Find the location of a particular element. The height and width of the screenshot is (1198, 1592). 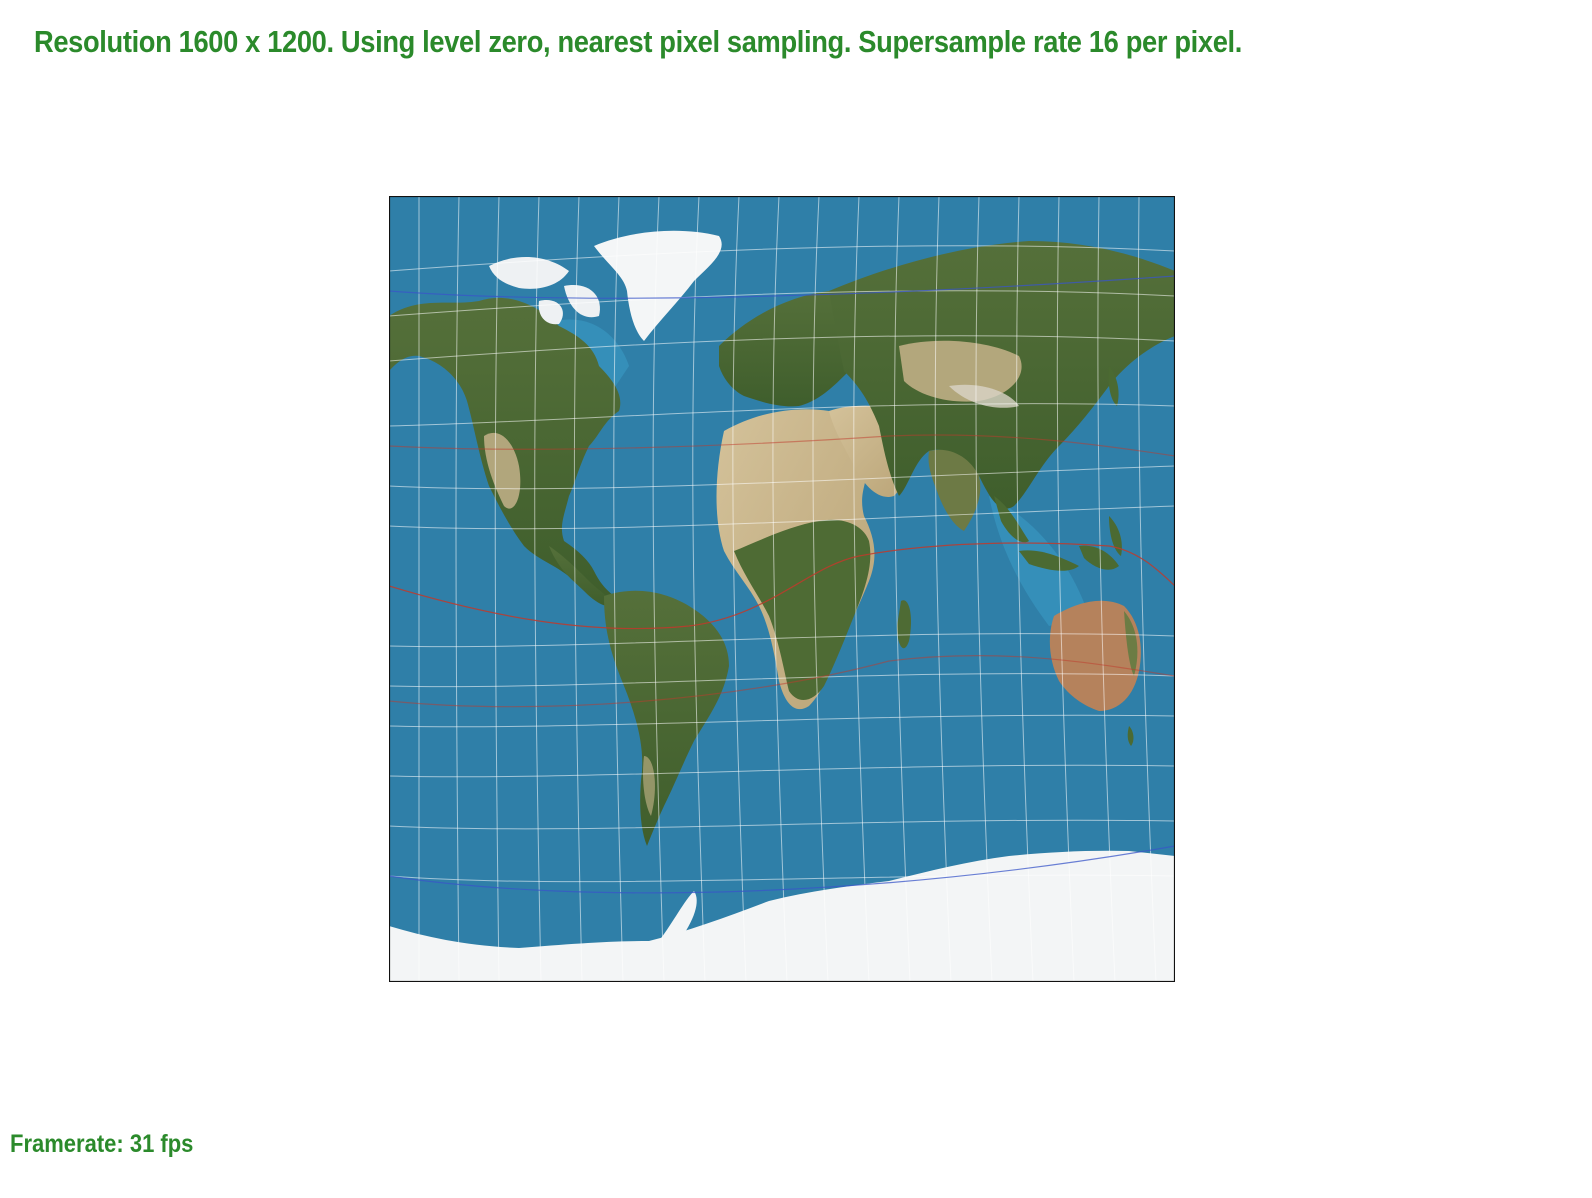

central-america is located at coordinates (581, 576).